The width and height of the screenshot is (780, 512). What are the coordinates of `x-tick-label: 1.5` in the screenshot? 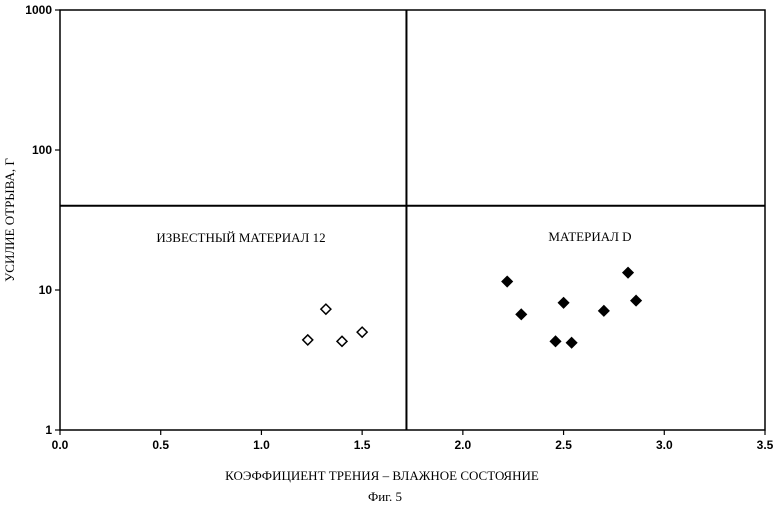 It's located at (362, 445).